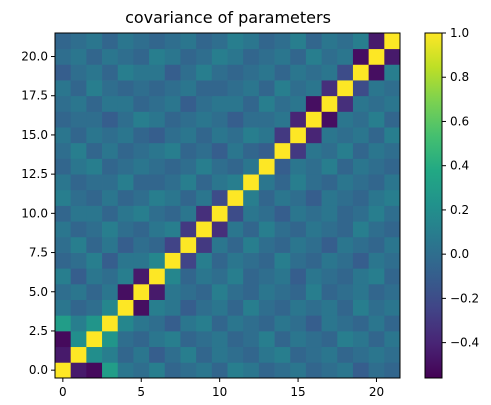 Image resolution: width=491 pixels, height=405 pixels. Describe the element at coordinates (38, 253) in the screenshot. I see `y-tick-label: 7.5` at that location.